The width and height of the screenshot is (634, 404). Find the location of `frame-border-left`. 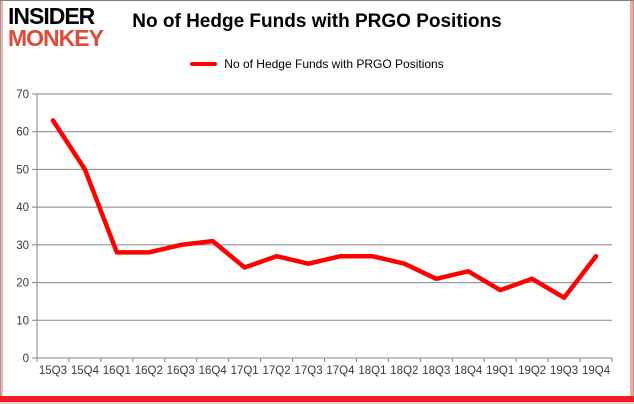

frame-border-left is located at coordinates (1, 198).